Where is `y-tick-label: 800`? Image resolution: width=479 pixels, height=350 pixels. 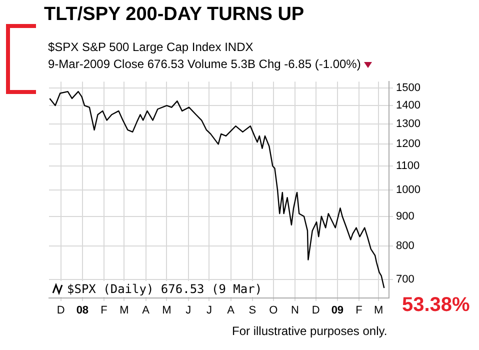
y-tick-label: 800 is located at coordinates (405, 246).